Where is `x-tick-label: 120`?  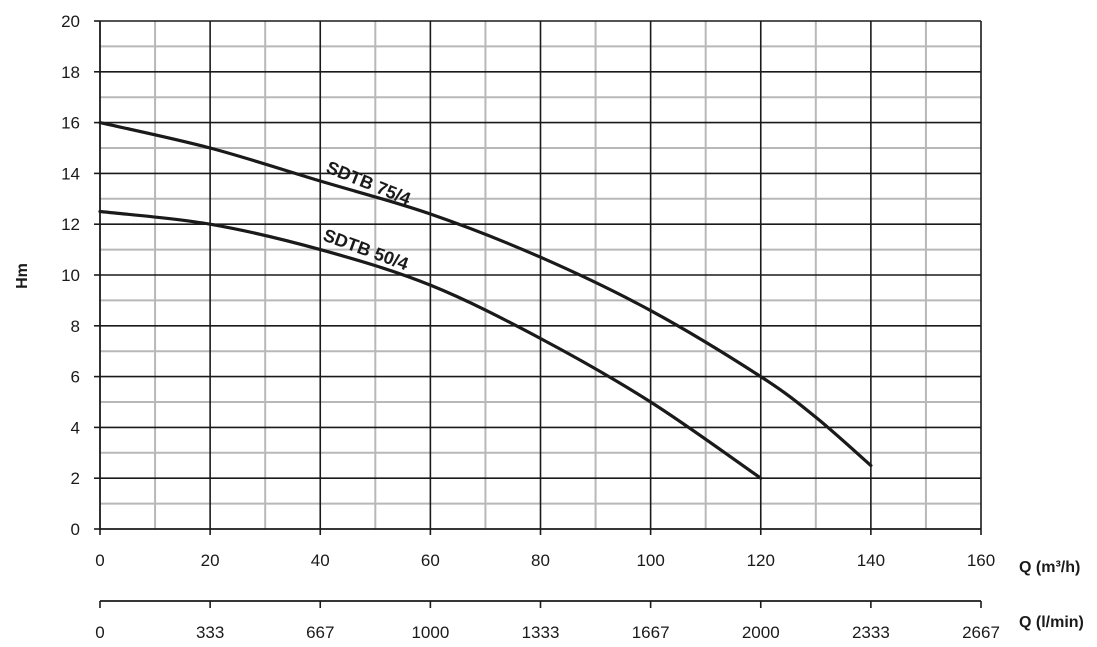 x-tick-label: 120 is located at coordinates (761, 560).